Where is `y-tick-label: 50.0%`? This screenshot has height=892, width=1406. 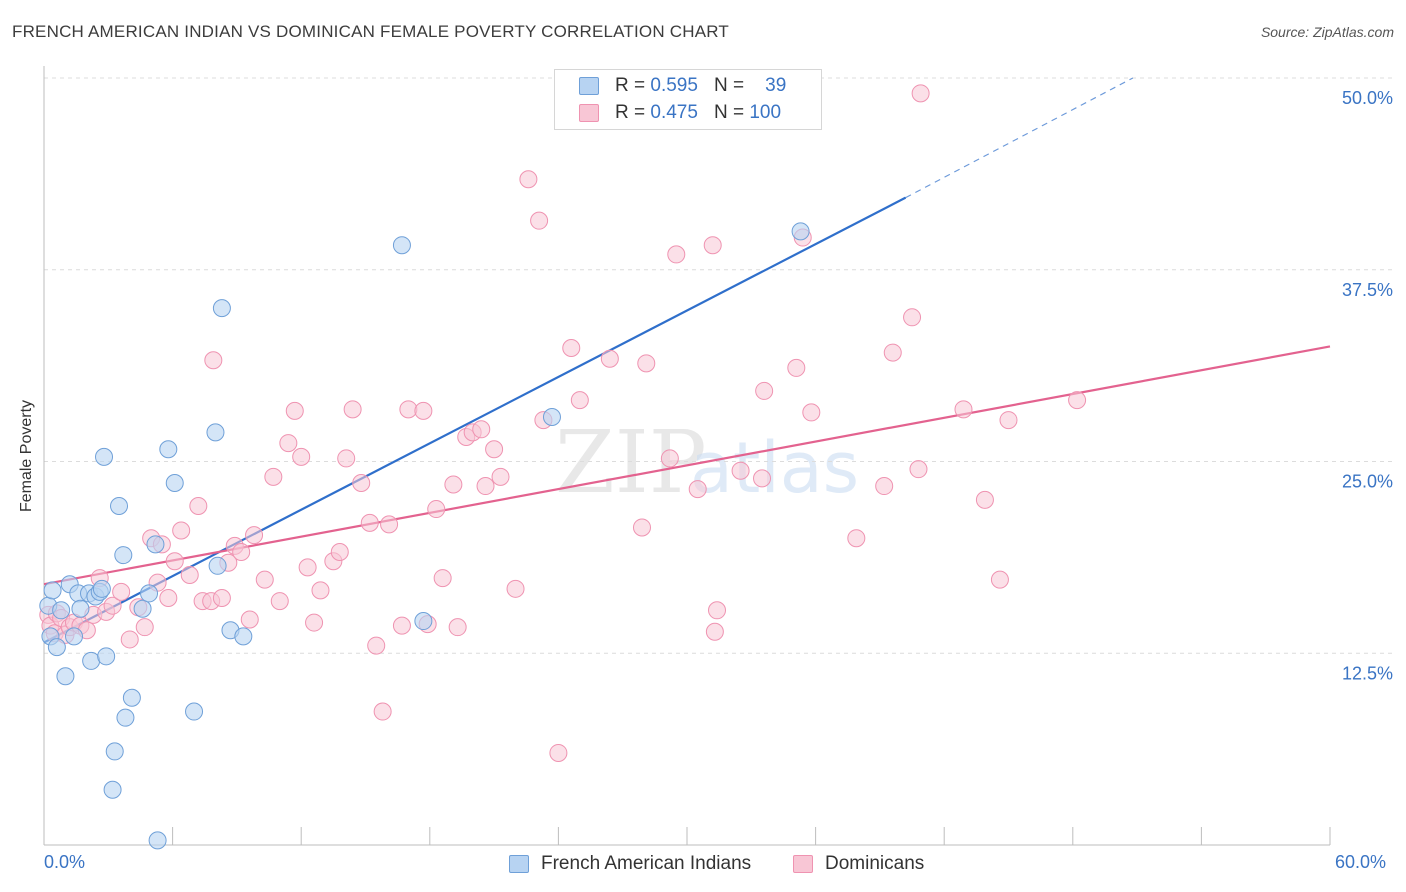
y-tick-label: 50.0% is located at coordinates (1367, 98).